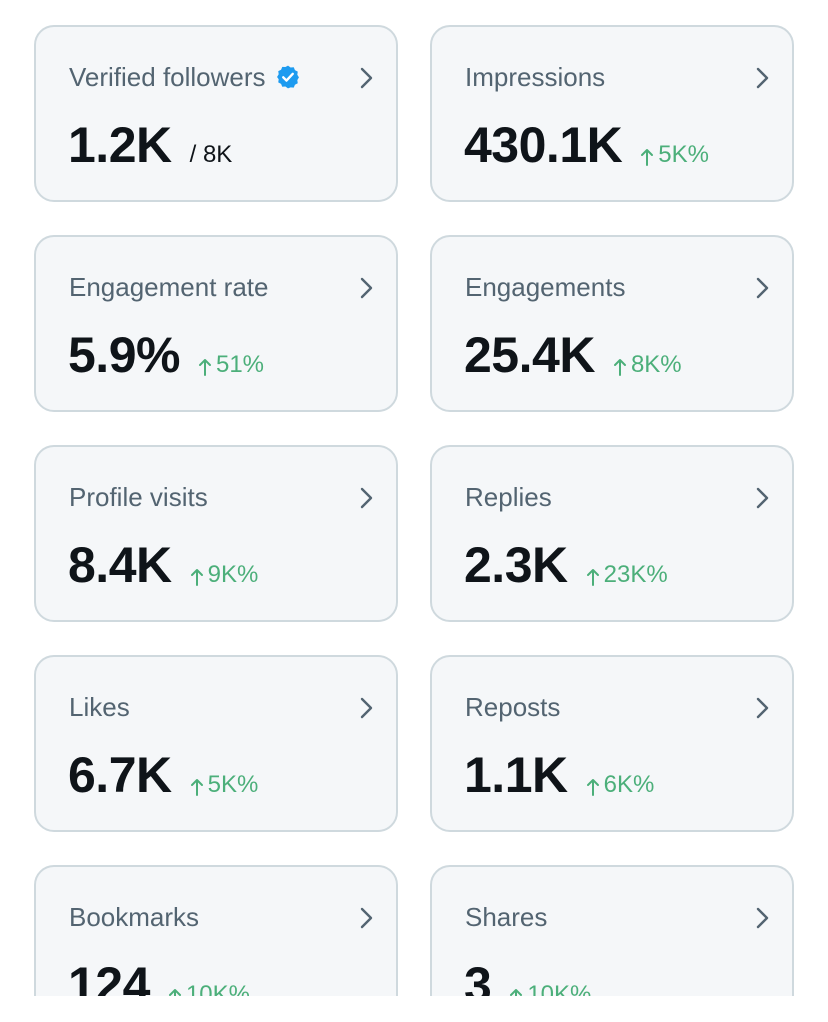 The image size is (828, 1022). What do you see at coordinates (629, 784) in the screenshot?
I see `metric-change-value: 6K%` at bounding box center [629, 784].